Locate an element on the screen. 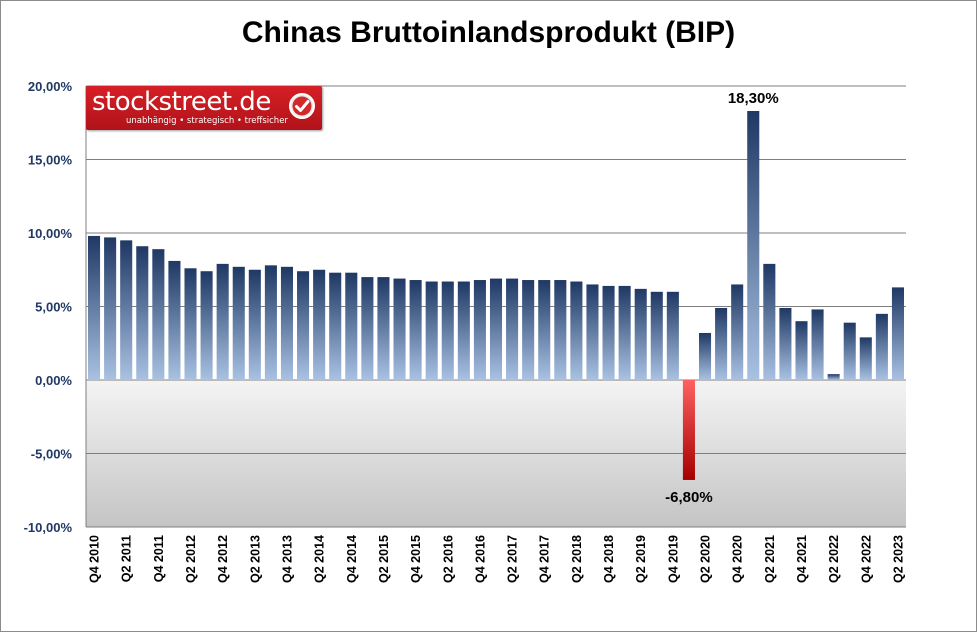 This screenshot has height=632, width=977. logo-name: stockstreet.de is located at coordinates (181, 102).